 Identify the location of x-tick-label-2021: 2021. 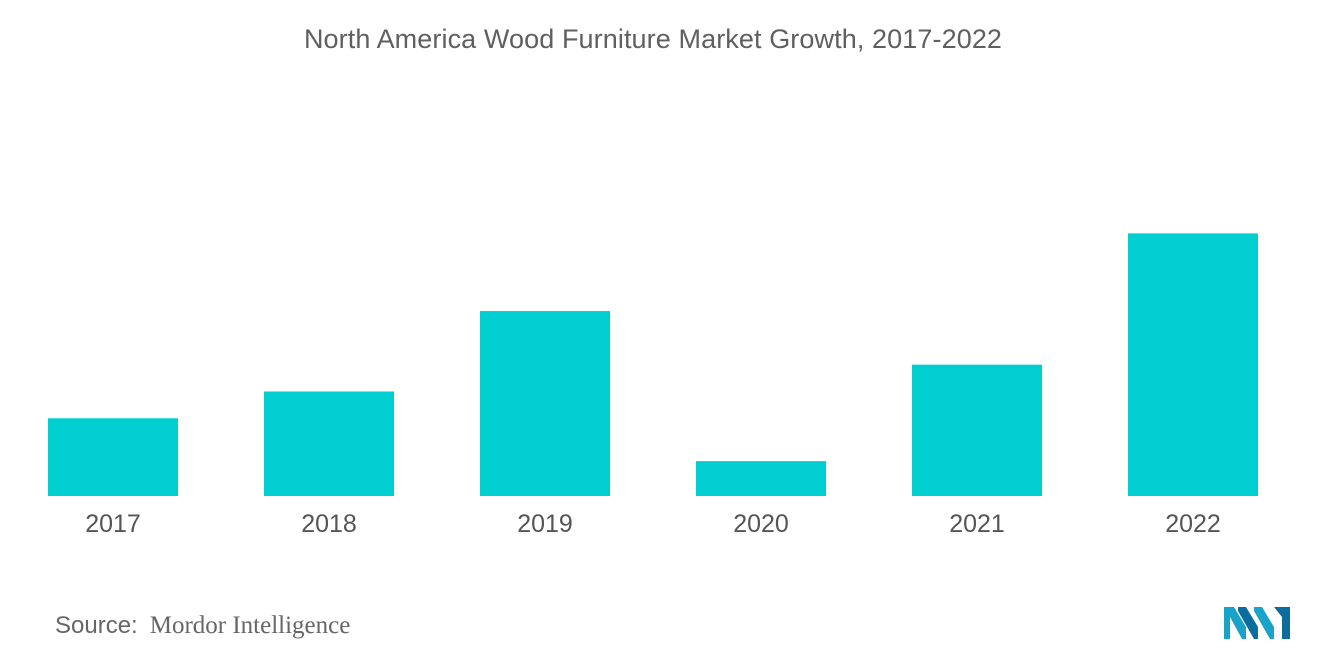
(977, 524).